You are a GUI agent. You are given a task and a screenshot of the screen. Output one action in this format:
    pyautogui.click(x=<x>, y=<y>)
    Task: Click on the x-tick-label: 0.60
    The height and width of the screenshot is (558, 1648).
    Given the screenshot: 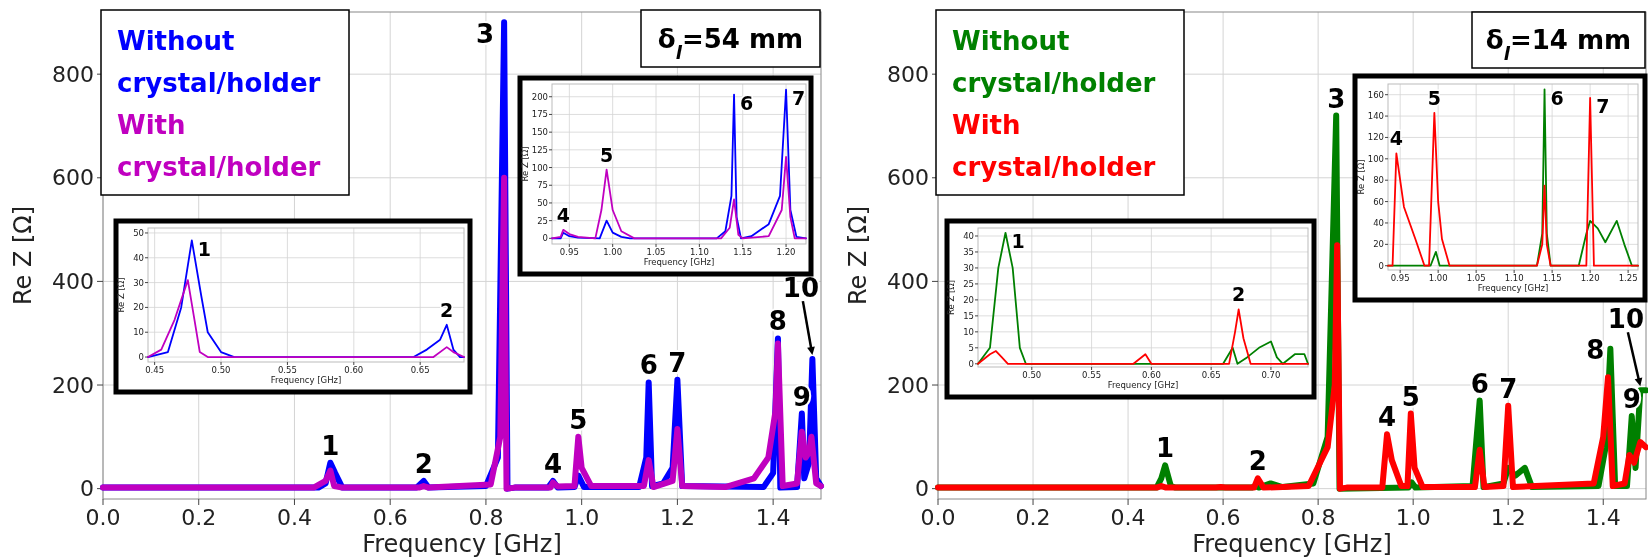 What is the action you would take?
    pyautogui.click(x=1151, y=375)
    